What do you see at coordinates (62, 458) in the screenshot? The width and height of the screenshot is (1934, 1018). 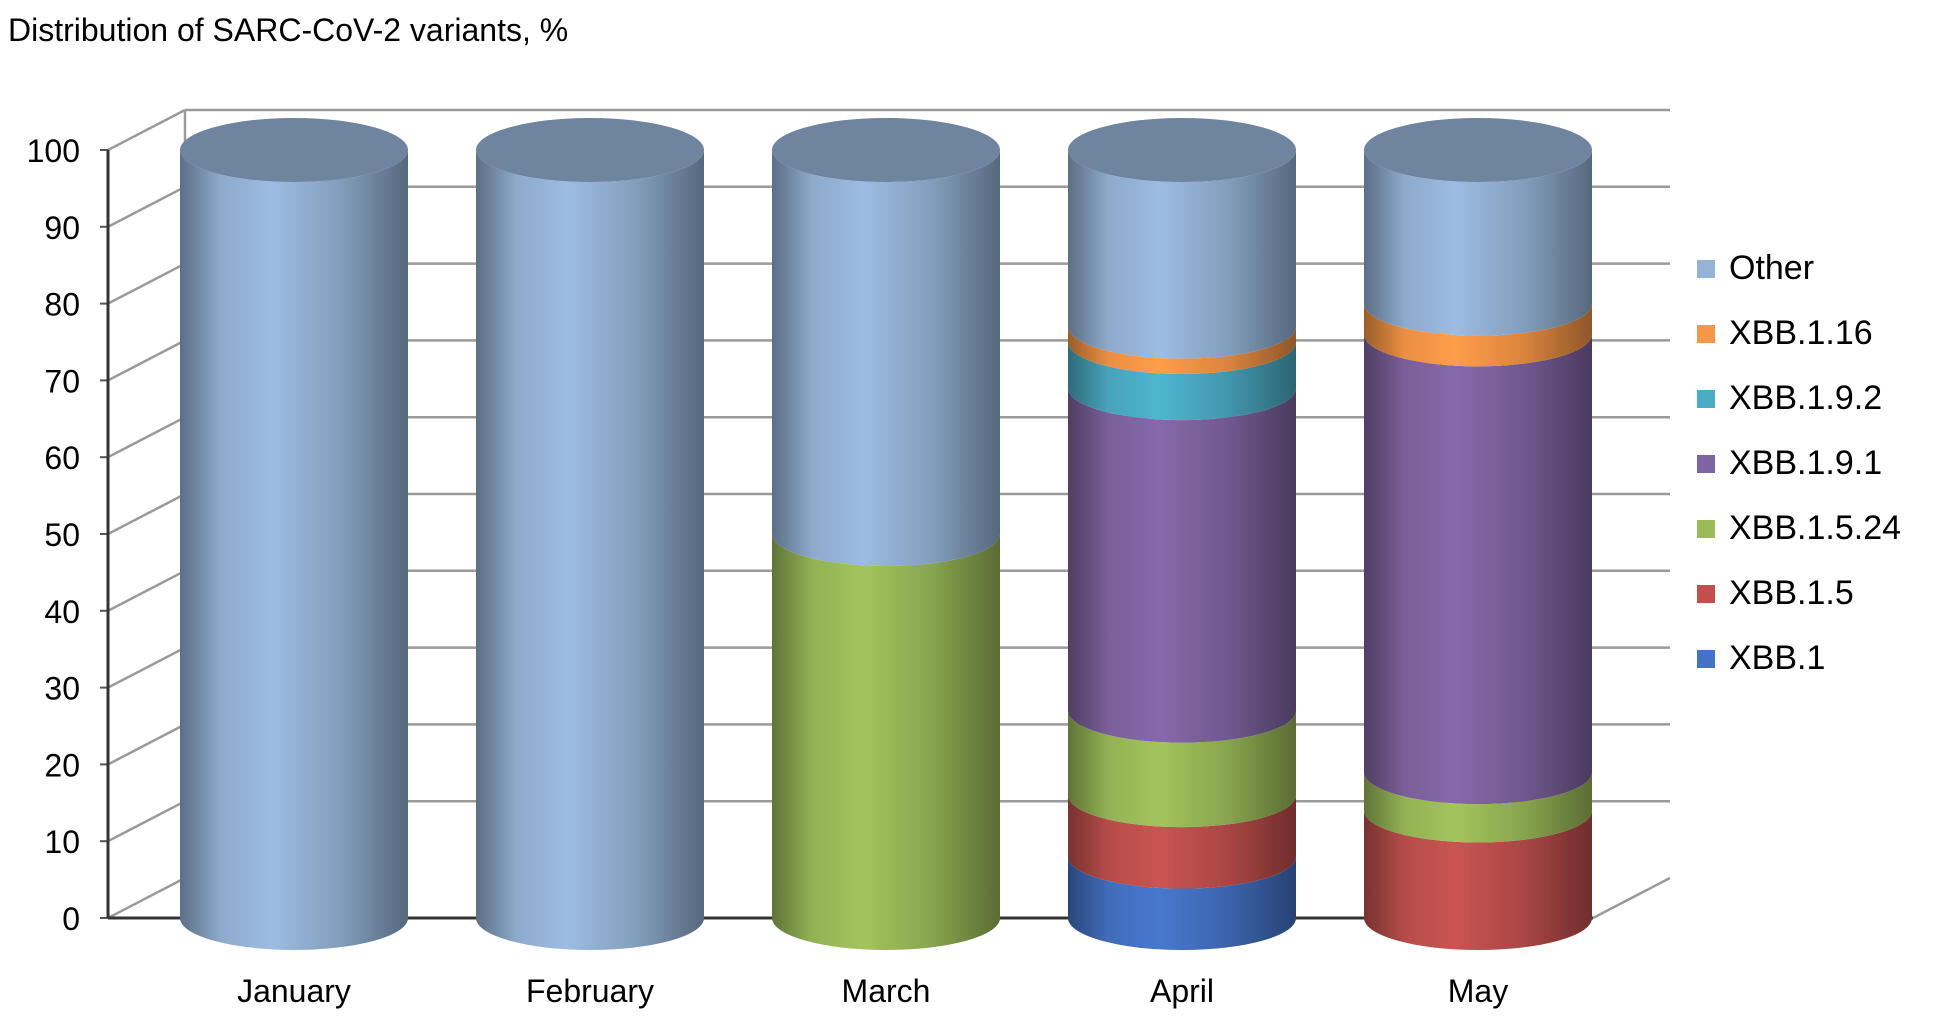 I see `y-tick-label: 60` at bounding box center [62, 458].